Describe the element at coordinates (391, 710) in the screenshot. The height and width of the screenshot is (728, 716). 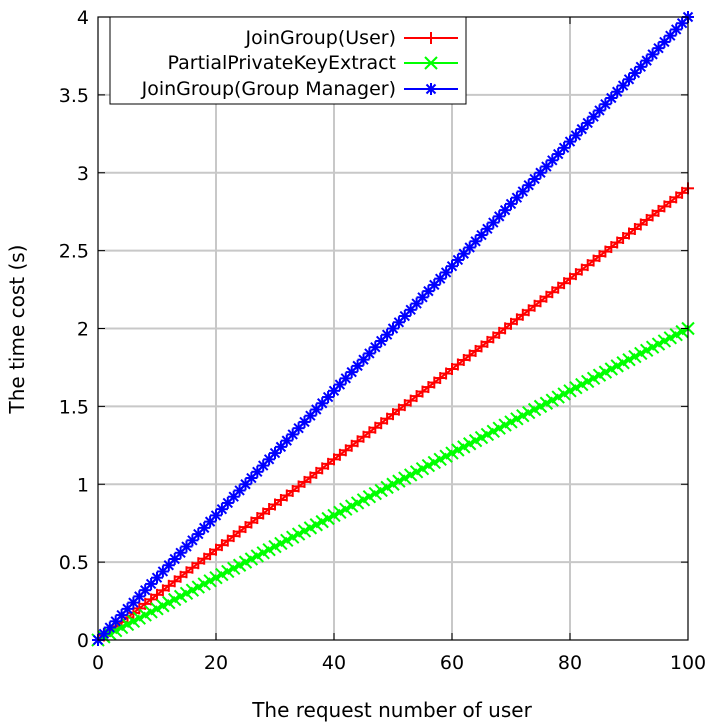
I see `x-axis-title: The request number of user` at that location.